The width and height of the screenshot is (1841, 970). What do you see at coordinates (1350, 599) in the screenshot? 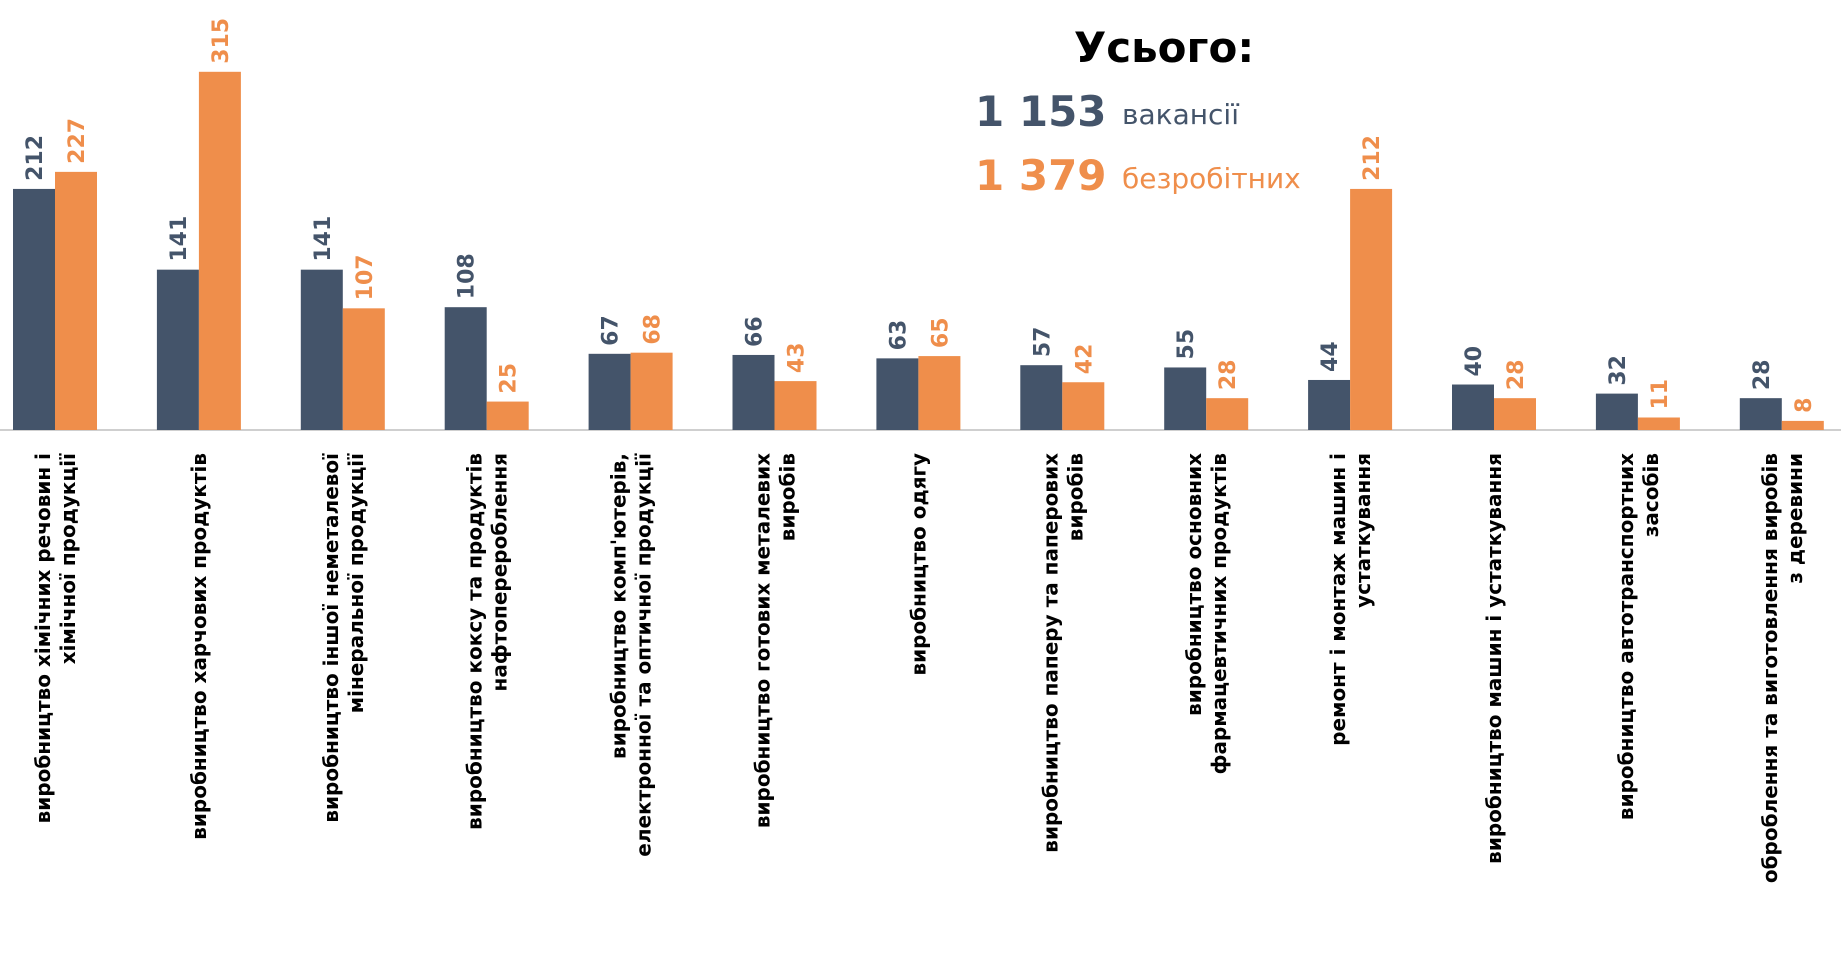
I see `x-tick-label: ремонт і монтаж машин іустаткування` at bounding box center [1350, 599].